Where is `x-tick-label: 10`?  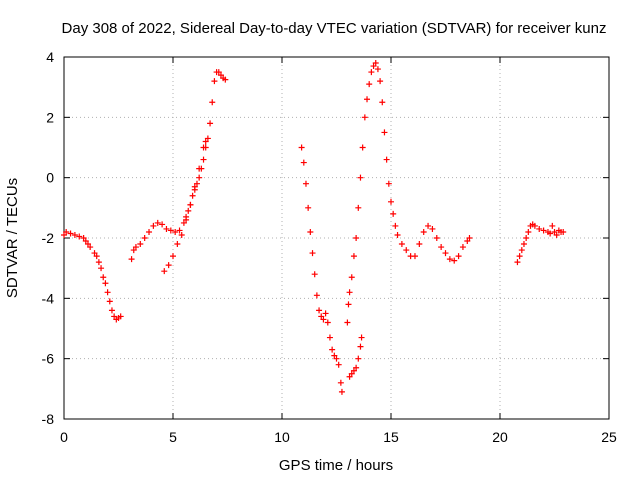
x-tick-label: 10 is located at coordinates (282, 437).